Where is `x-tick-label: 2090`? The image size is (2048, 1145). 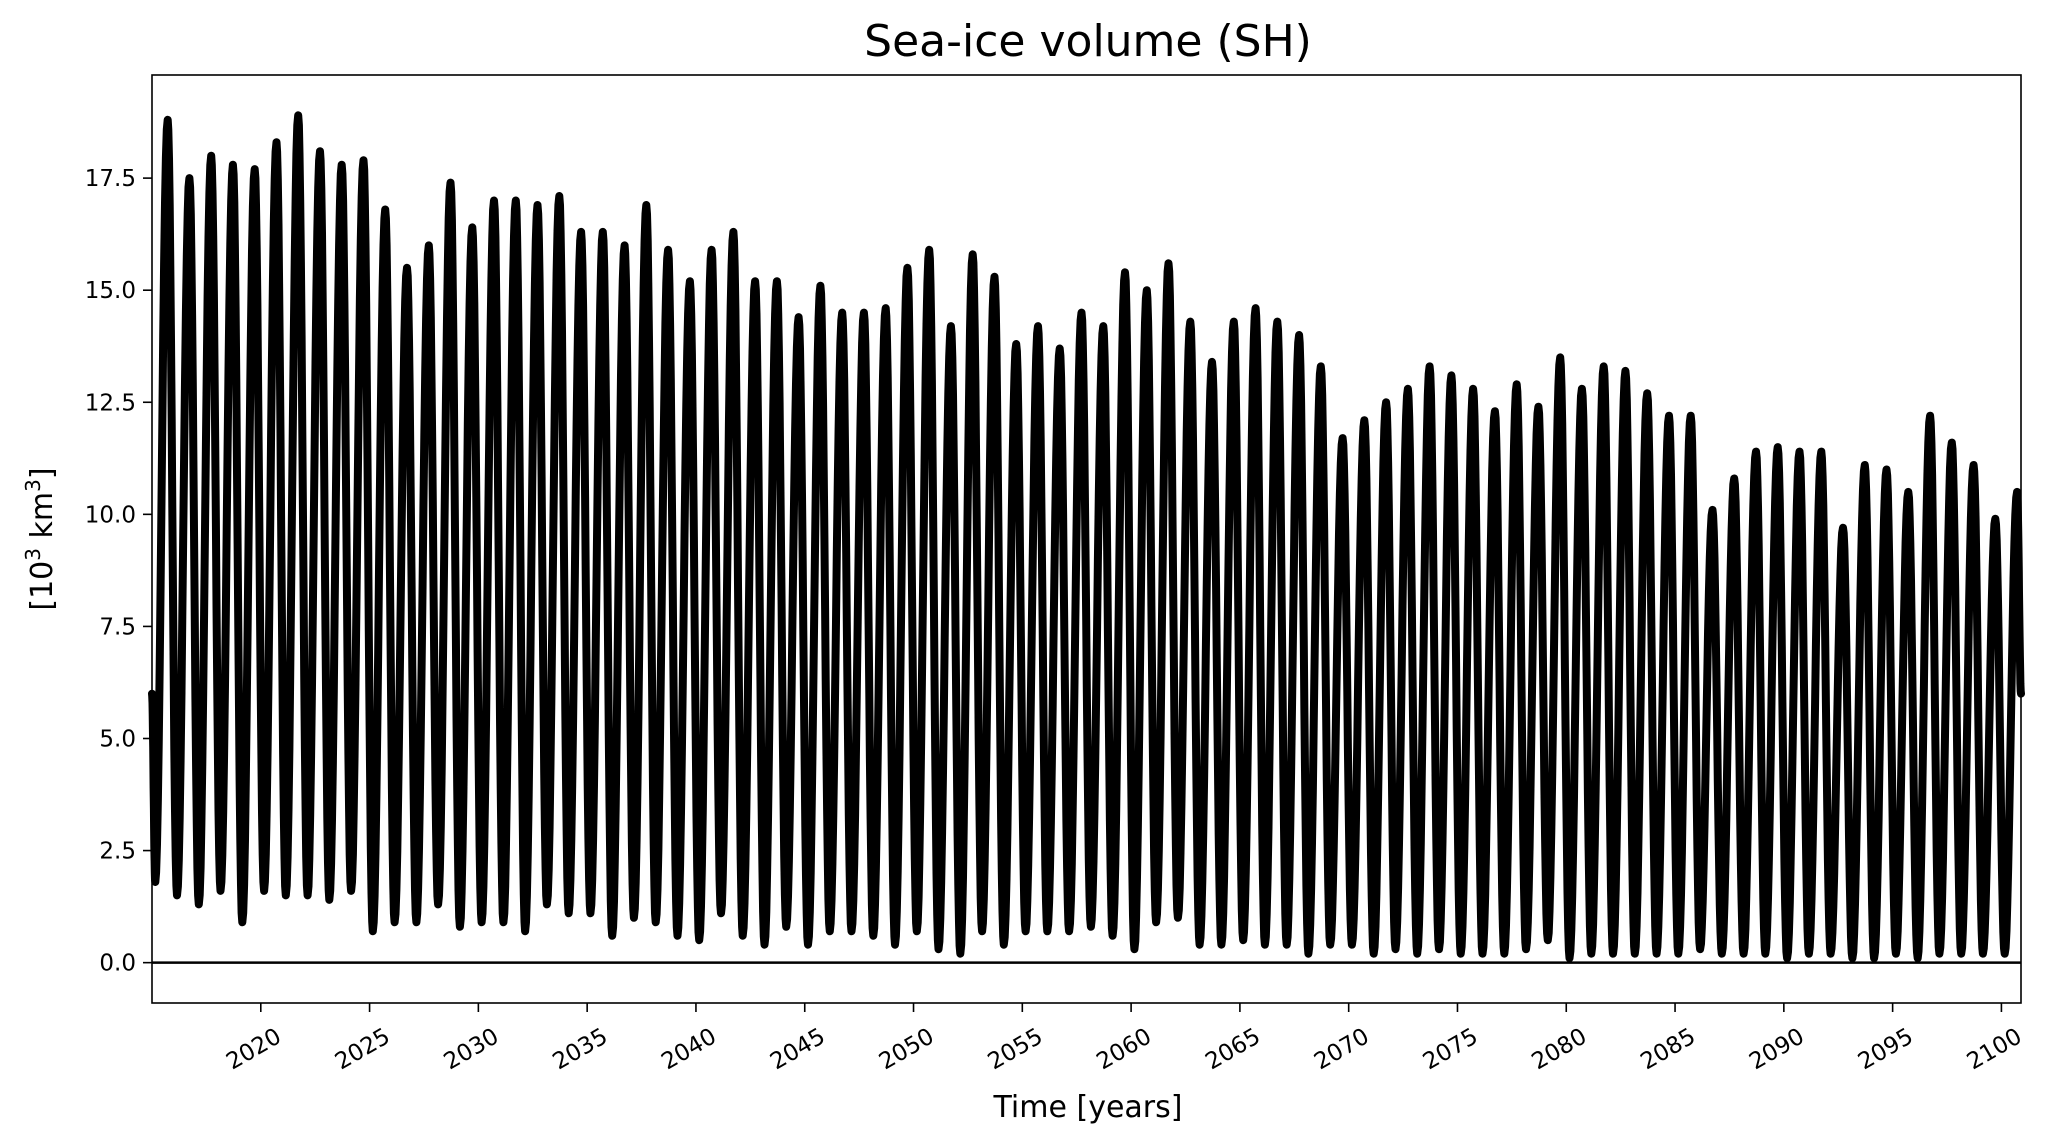
x-tick-label: 2090 is located at coordinates (1777, 1050).